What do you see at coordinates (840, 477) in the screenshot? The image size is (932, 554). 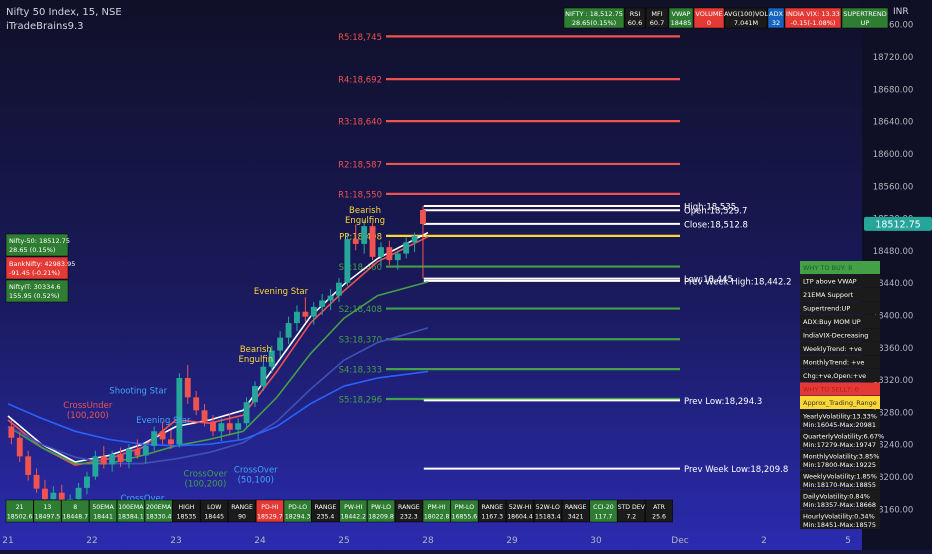 I see `signal-text: WeeklyVolatility:1.85%` at bounding box center [840, 477].